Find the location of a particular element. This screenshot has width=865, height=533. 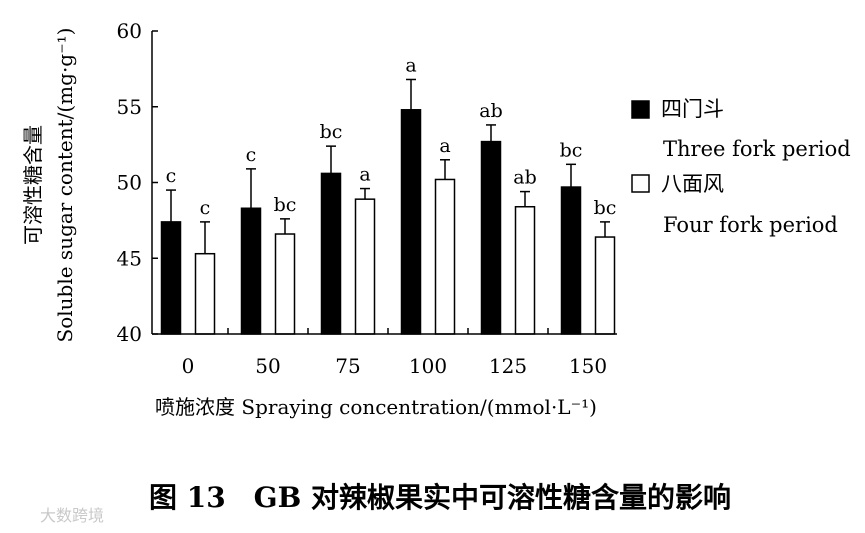

y-tick-label: 55 is located at coordinates (129, 107).